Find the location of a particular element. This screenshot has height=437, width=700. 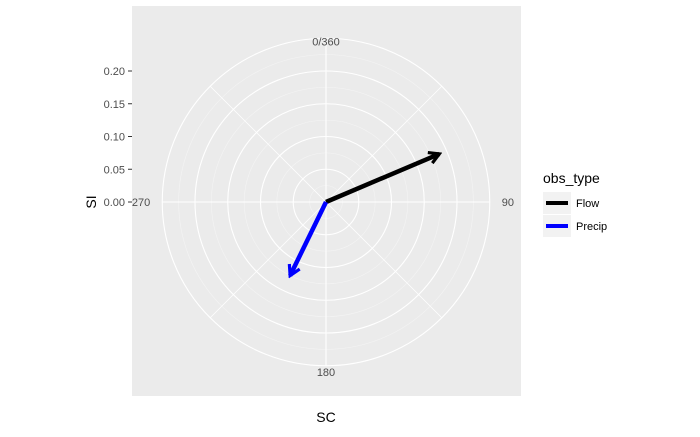

legend-label-flow: Flow is located at coordinates (587, 204).